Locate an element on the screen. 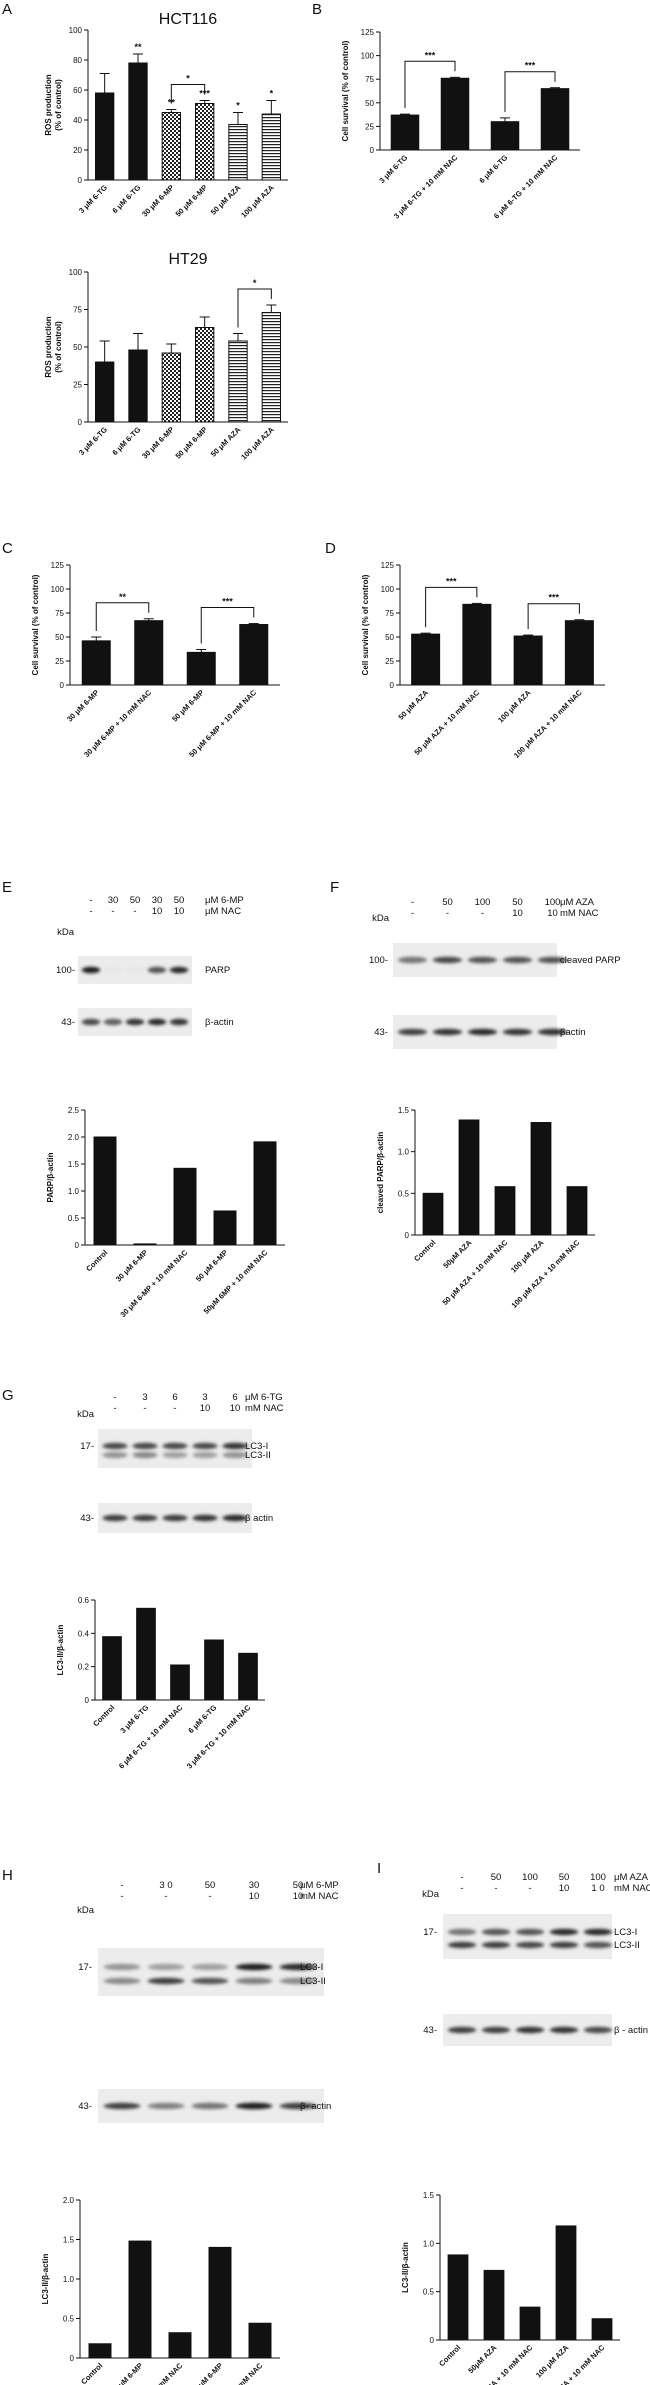 The height and width of the screenshot is (2385, 650). y-tick-label: 100 is located at coordinates (368, 56).